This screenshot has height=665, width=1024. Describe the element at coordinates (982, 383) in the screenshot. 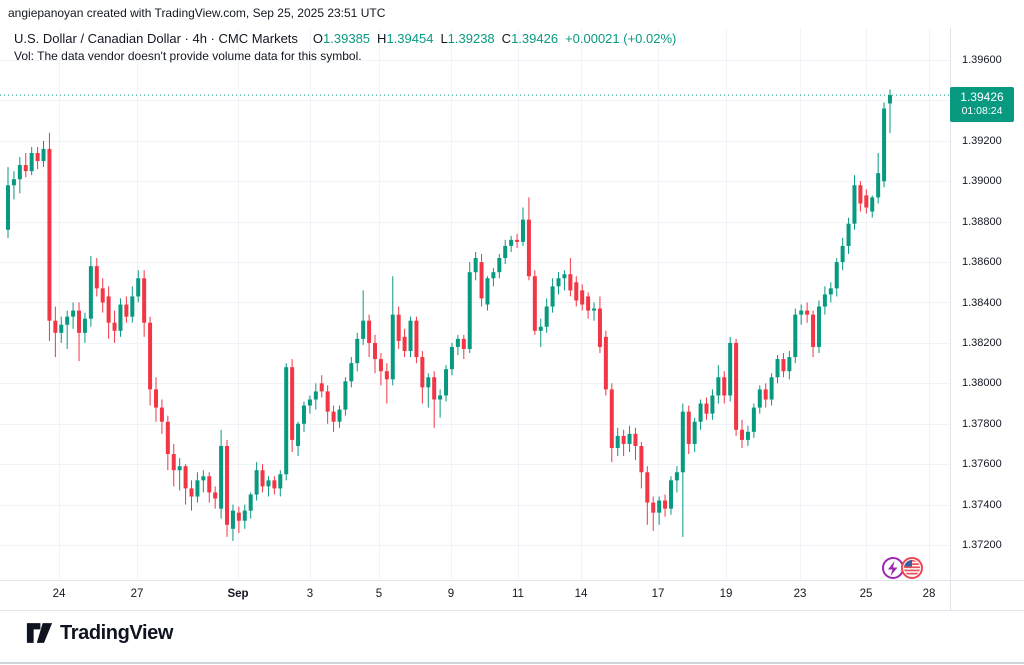

I see `price-scale-label: 1.38000` at that location.